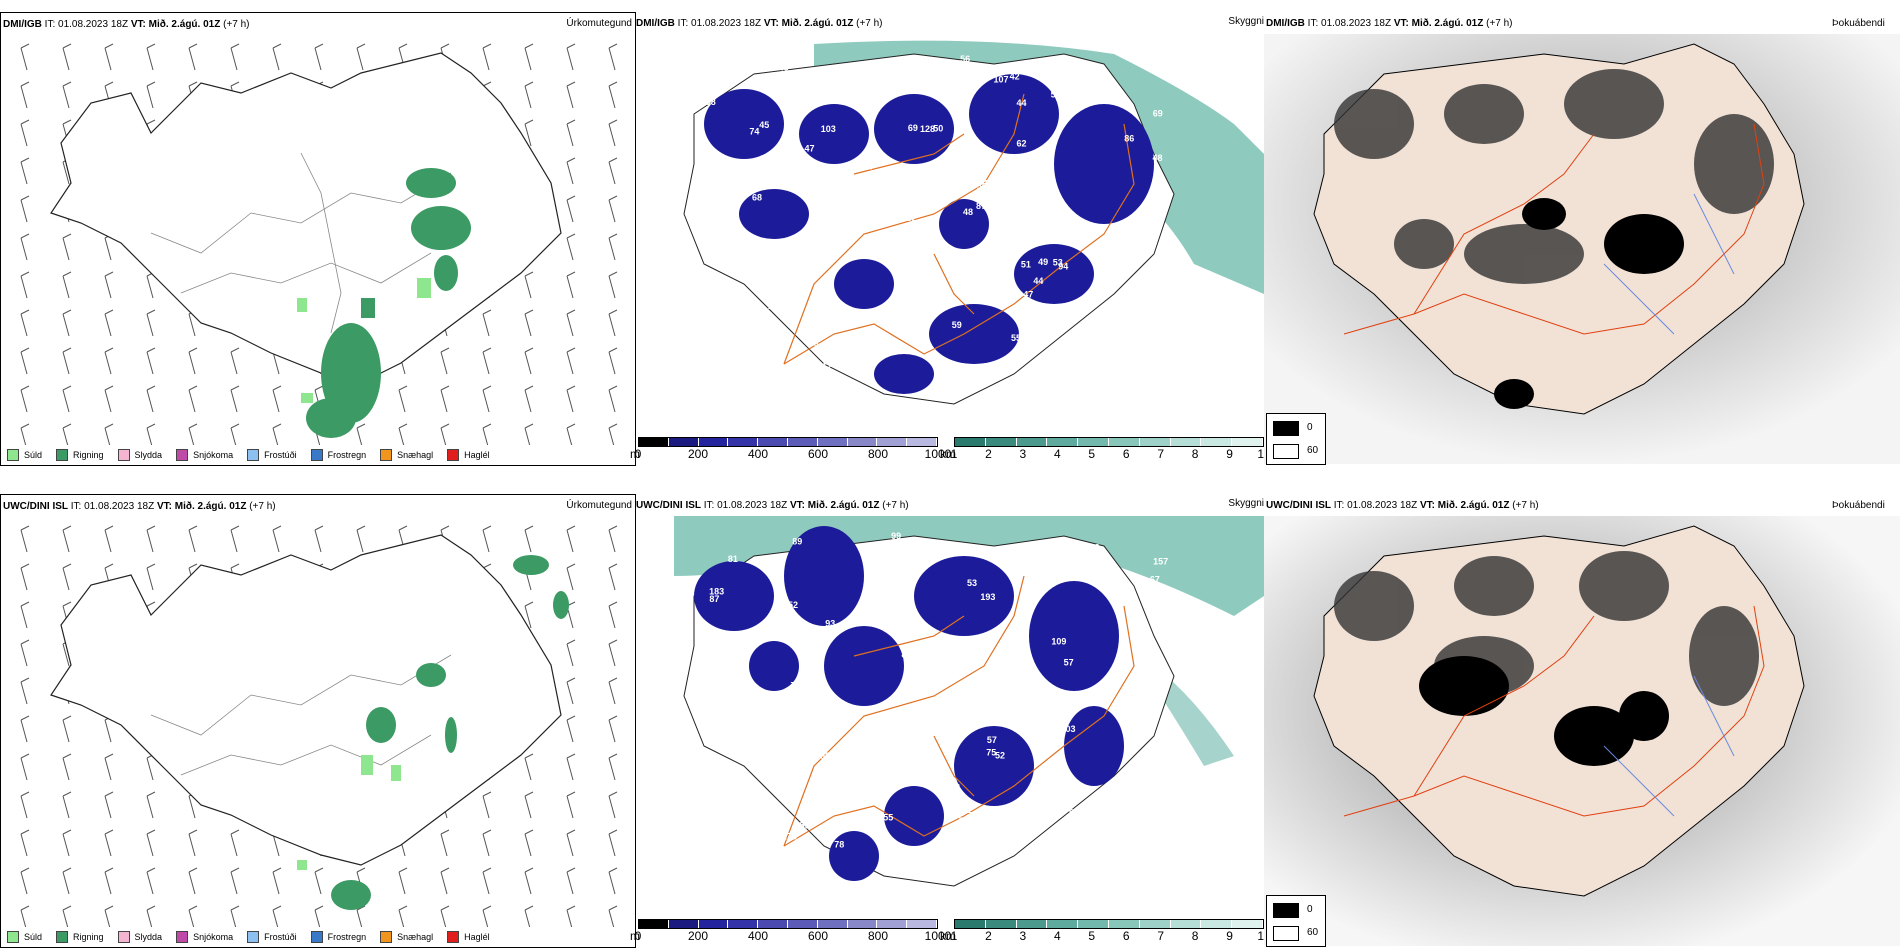 The height and width of the screenshot is (950, 1900). What do you see at coordinates (900, 233) in the screenshot?
I see `cloud-base-label: 43` at bounding box center [900, 233].